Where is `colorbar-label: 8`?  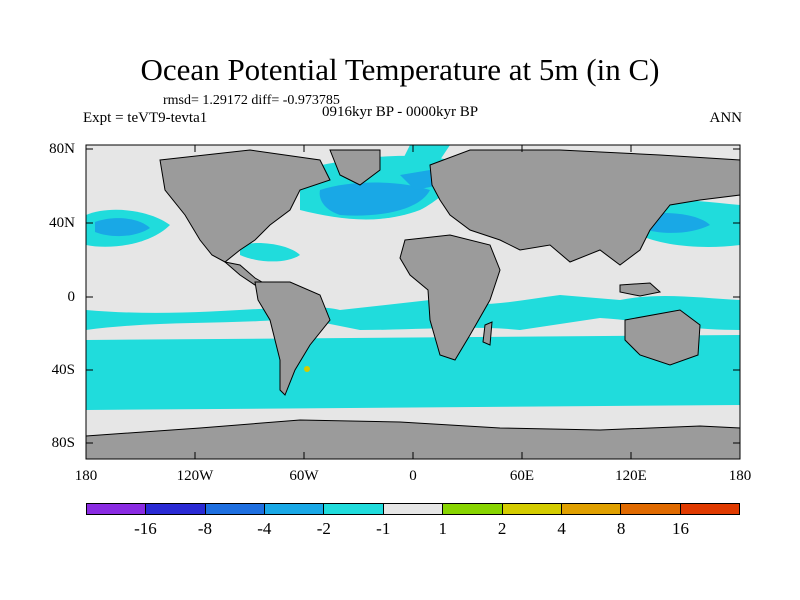 colorbar-label: 8 is located at coordinates (621, 528).